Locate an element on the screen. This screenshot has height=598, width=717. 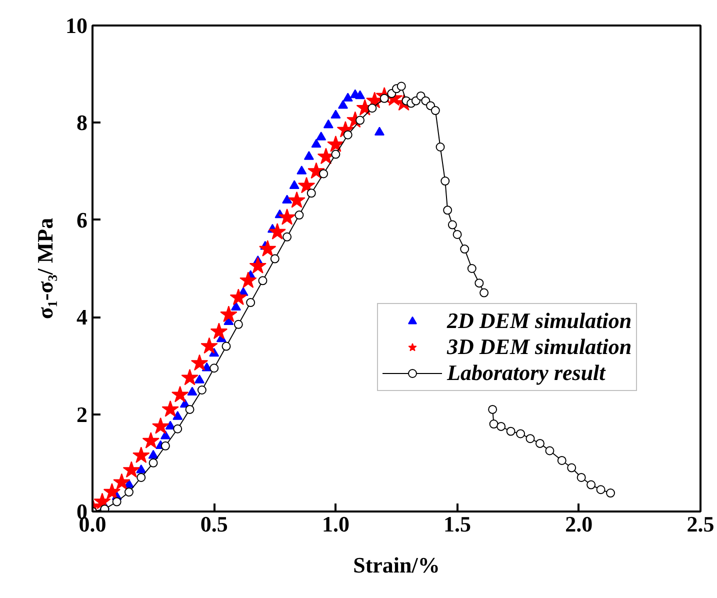
y-tick-label: 4 is located at coordinates (82, 317).